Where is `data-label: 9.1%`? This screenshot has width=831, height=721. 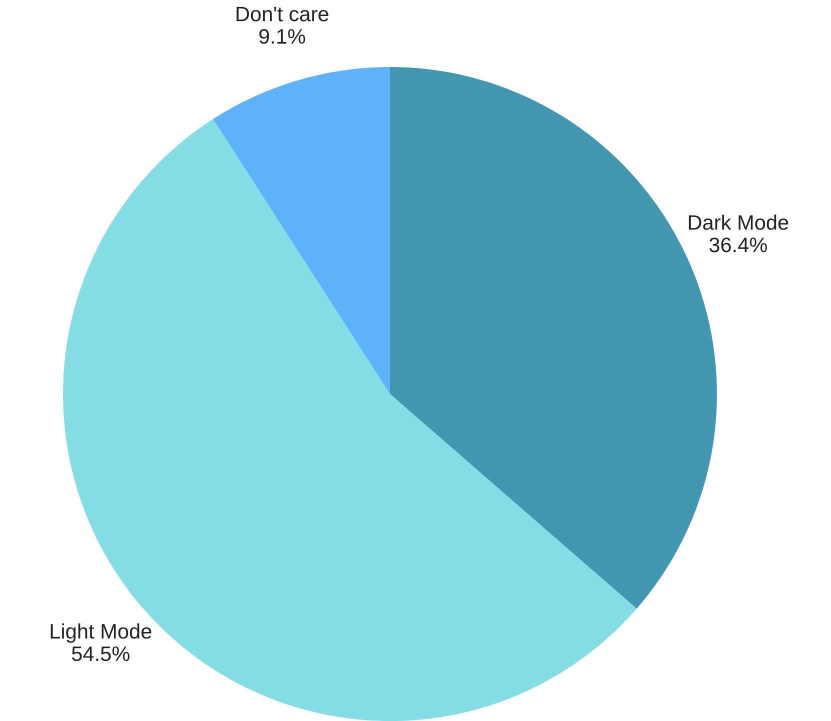 data-label: 9.1% is located at coordinates (282, 36).